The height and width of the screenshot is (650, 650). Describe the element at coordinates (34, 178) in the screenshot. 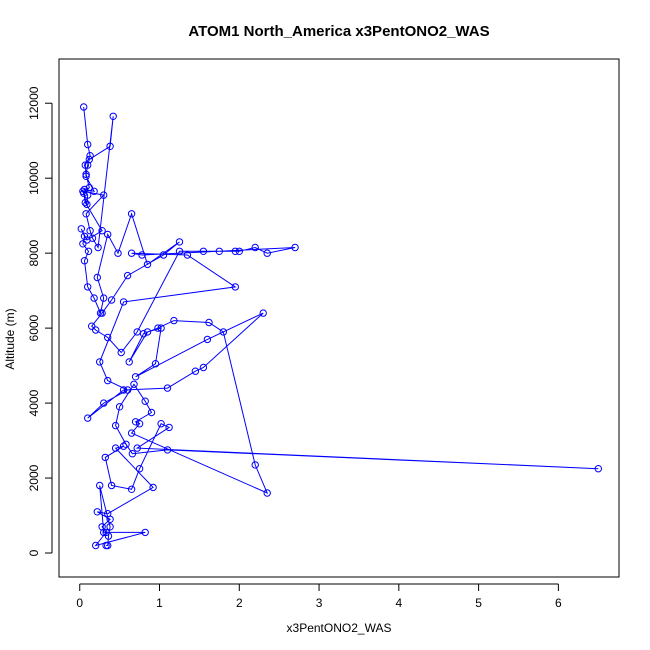

I see `y-tick-label: 10000` at that location.